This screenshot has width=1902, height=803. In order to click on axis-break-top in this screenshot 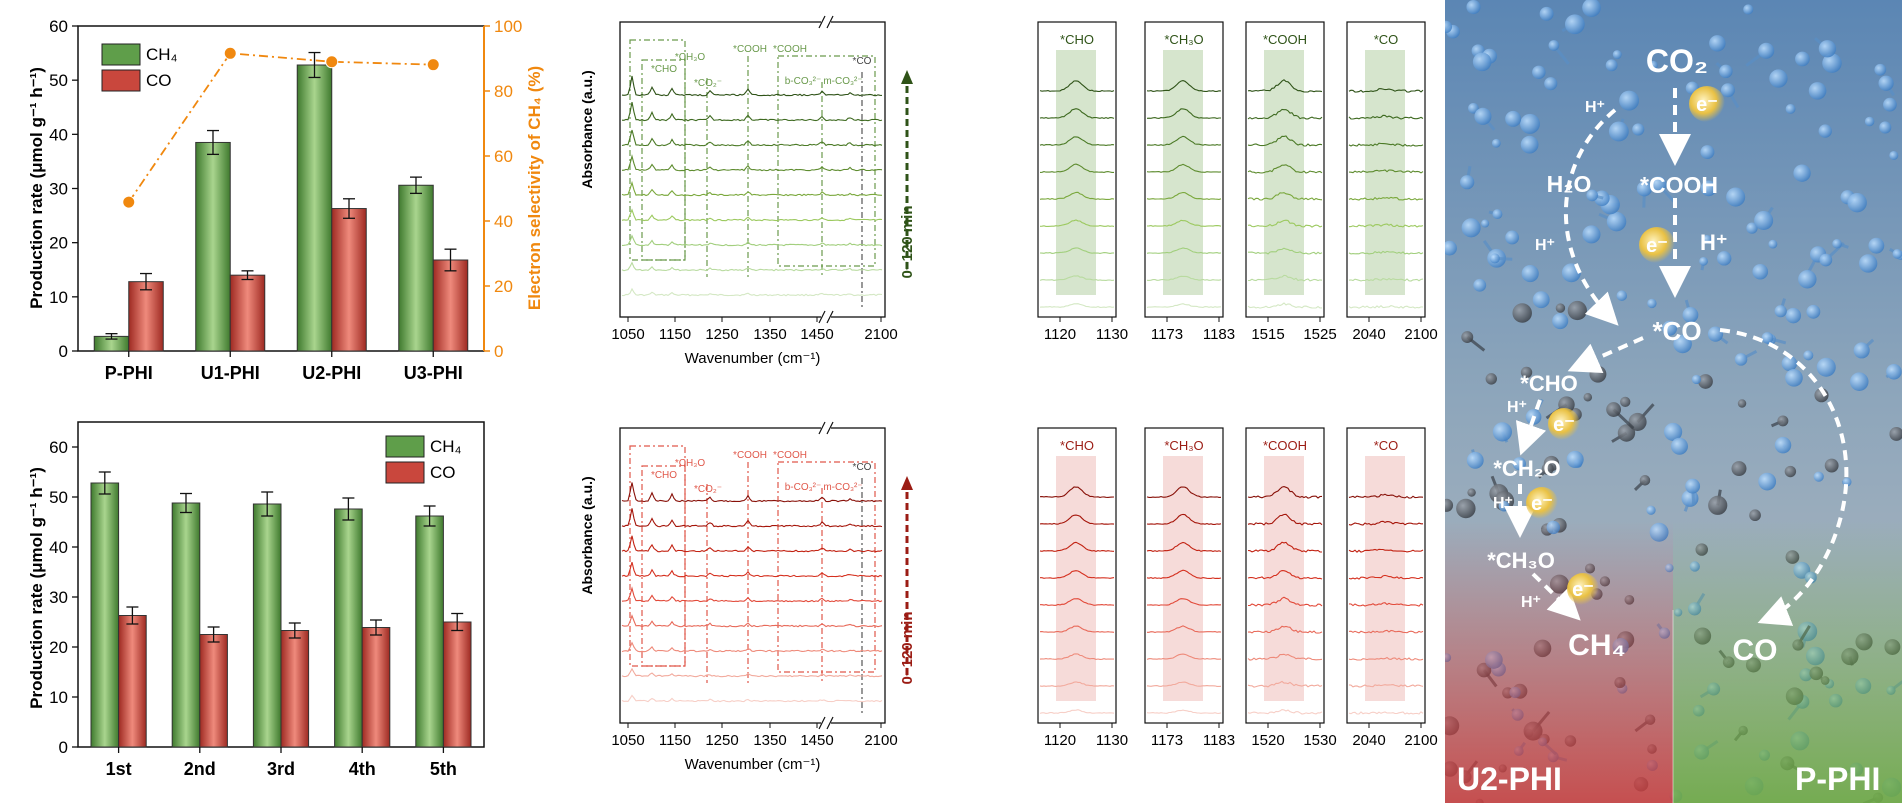, I will do `click(826, 22)`.